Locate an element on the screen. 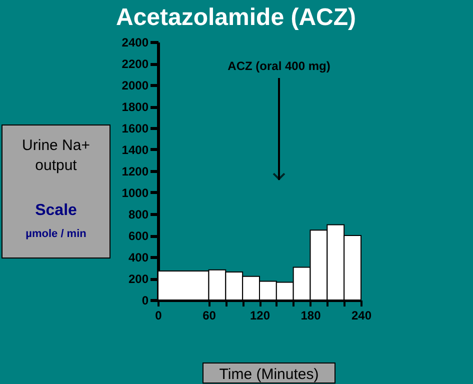  y-tick-label: 1200 is located at coordinates (135, 171).